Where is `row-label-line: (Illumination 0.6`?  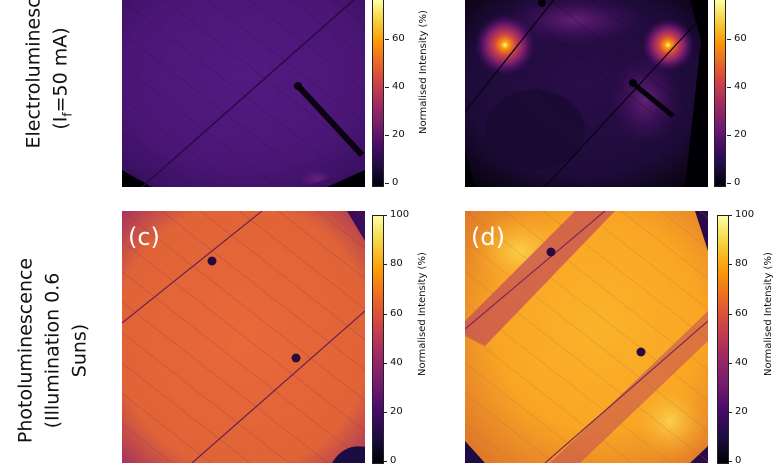 row-label-line: (Illumination 0.6 is located at coordinates (52, 350).